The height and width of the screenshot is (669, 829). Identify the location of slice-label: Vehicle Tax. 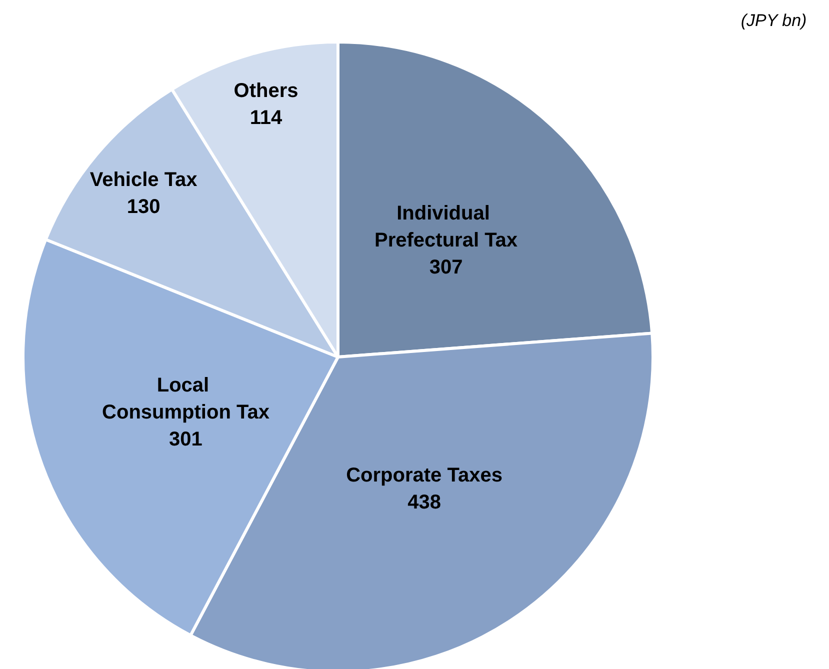
(144, 180).